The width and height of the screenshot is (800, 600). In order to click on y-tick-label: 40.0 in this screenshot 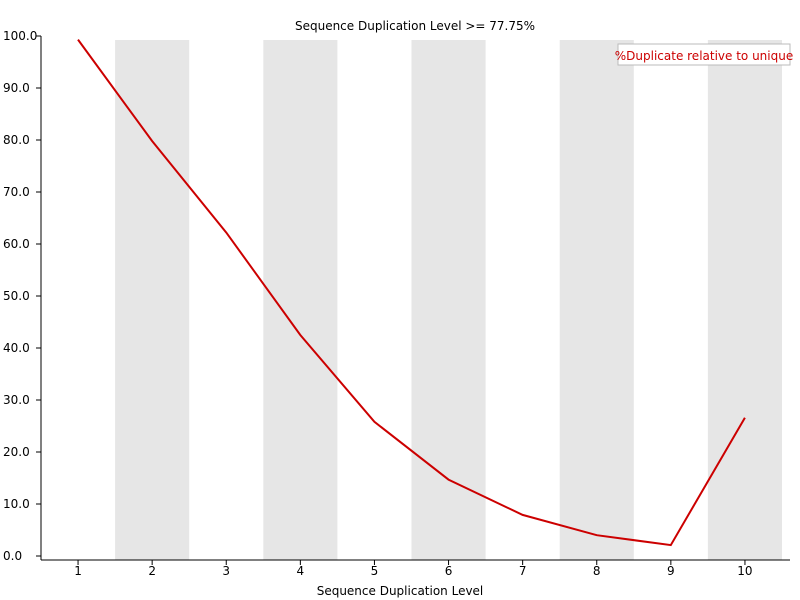, I will do `click(16, 348)`.